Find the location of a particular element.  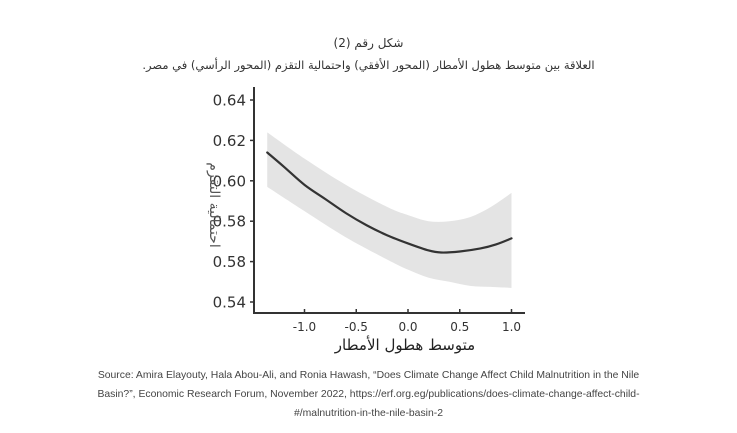

y-axis-label: احتمالية التقزم is located at coordinates (214, 204).